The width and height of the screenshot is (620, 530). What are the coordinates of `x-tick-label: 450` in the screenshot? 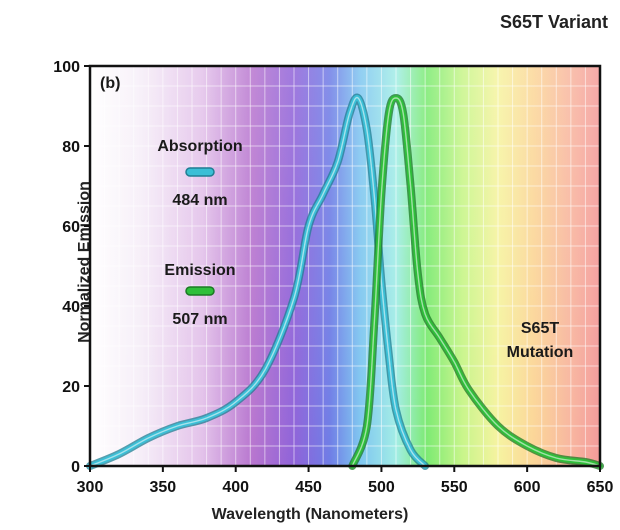 It's located at (308, 487).